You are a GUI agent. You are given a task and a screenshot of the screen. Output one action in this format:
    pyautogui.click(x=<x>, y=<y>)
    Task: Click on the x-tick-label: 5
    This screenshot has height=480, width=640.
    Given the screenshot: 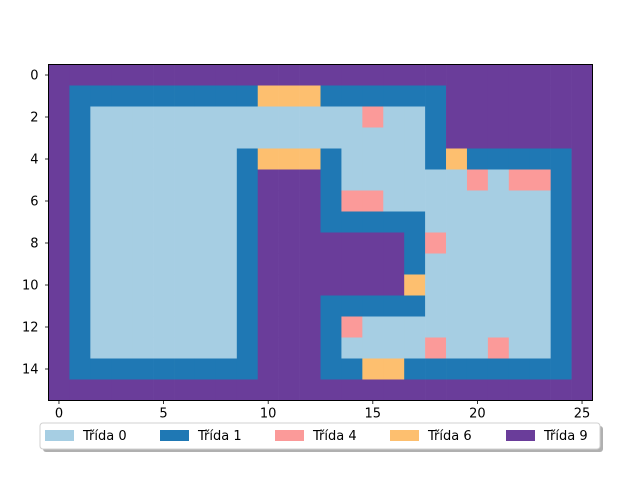 What is the action you would take?
    pyautogui.click(x=163, y=414)
    